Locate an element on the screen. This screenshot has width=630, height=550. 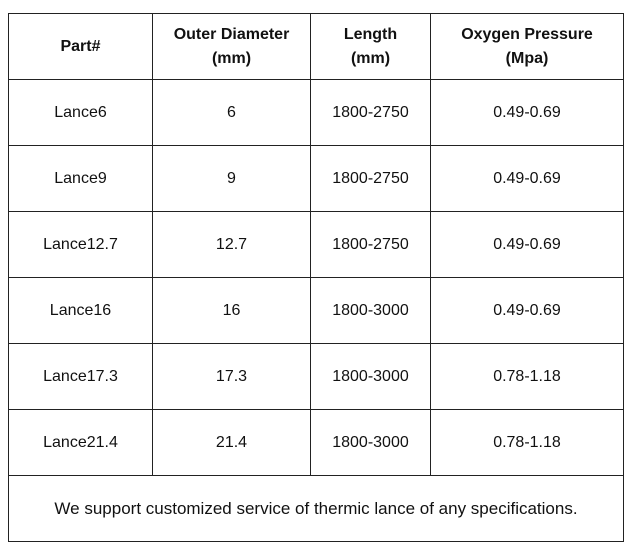
table-cell: Lance6 is located at coordinates (80, 112).